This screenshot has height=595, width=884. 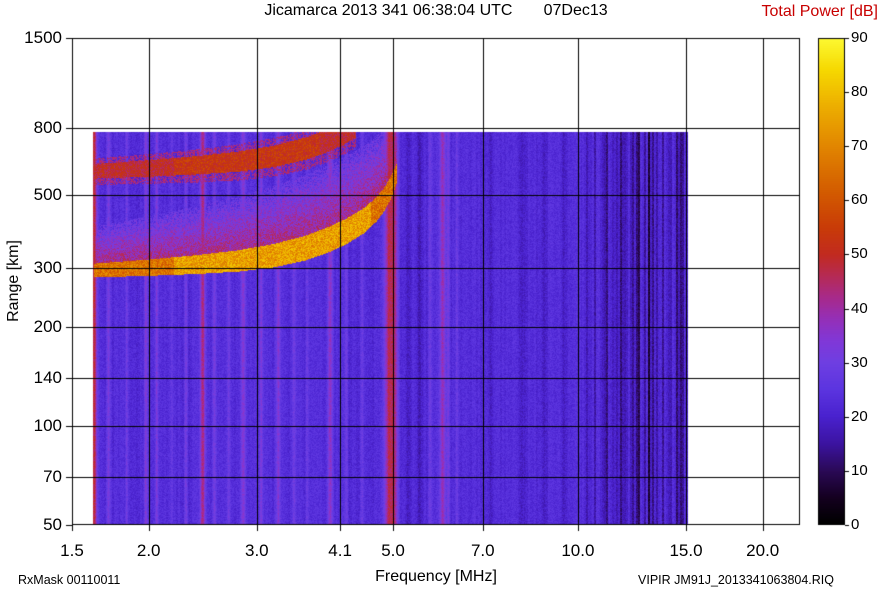 What do you see at coordinates (69, 580) in the screenshot?
I see `rxmask-text: RxMask 00110011` at bounding box center [69, 580].